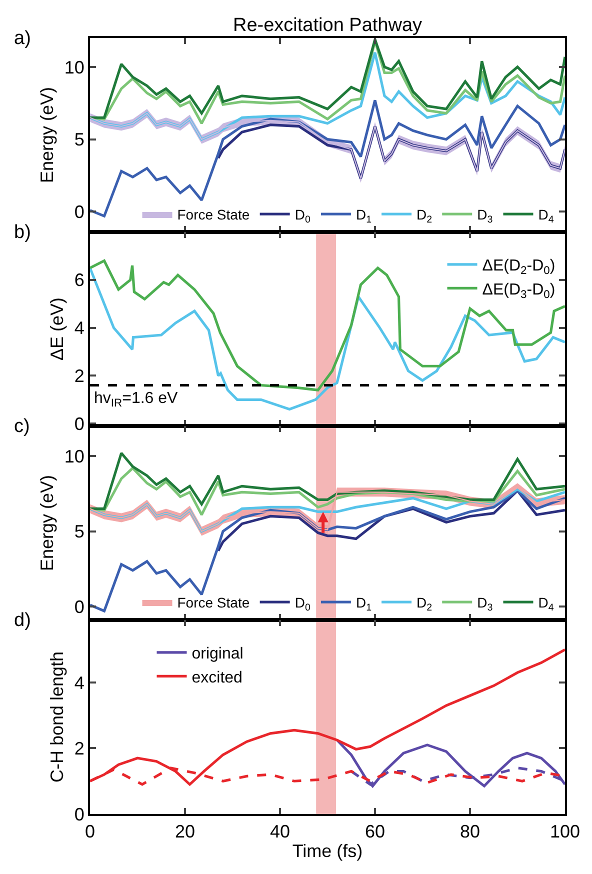 The width and height of the screenshot is (592, 874). What do you see at coordinates (22, 426) in the screenshot?
I see `text: c)` at bounding box center [22, 426].